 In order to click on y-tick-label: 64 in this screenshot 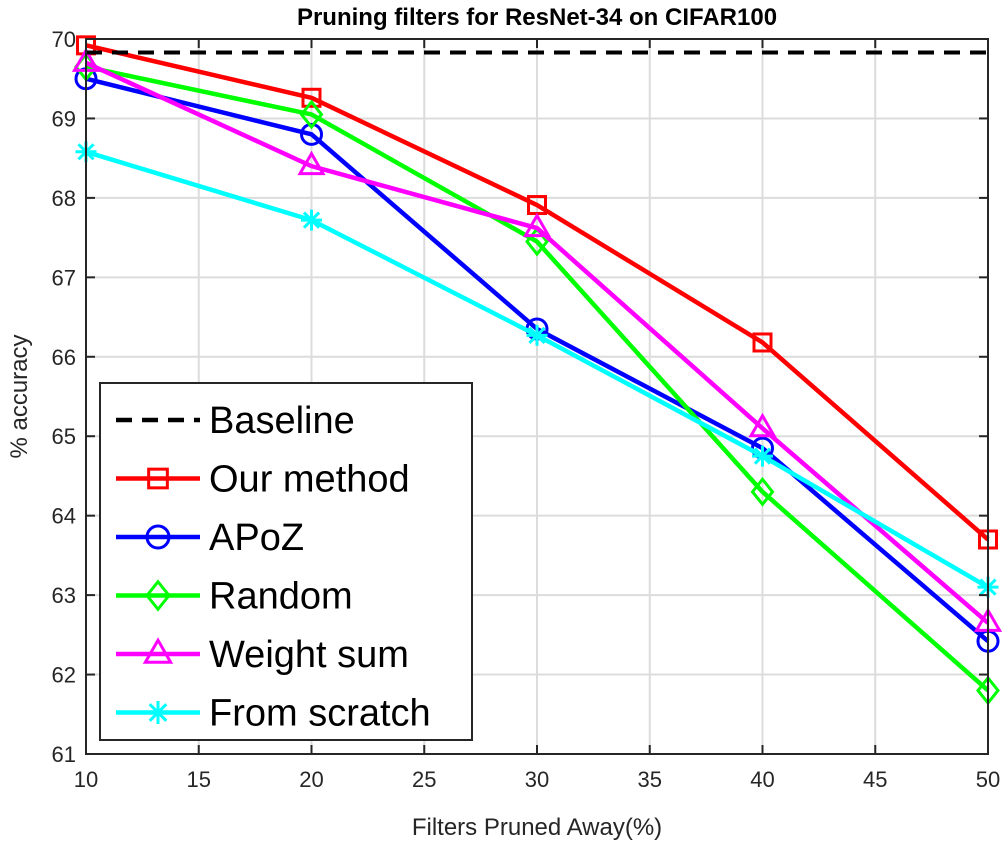, I will do `click(64, 516)`.